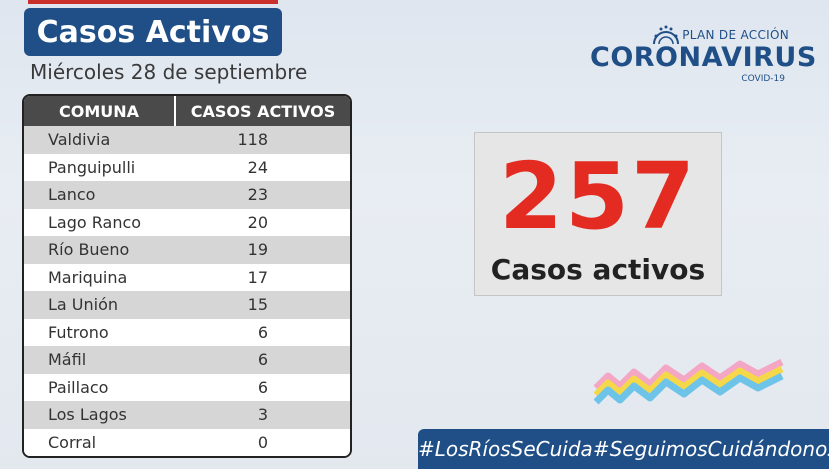  Describe the element at coordinates (262, 442) in the screenshot. I see `cell-casos: 0` at that location.